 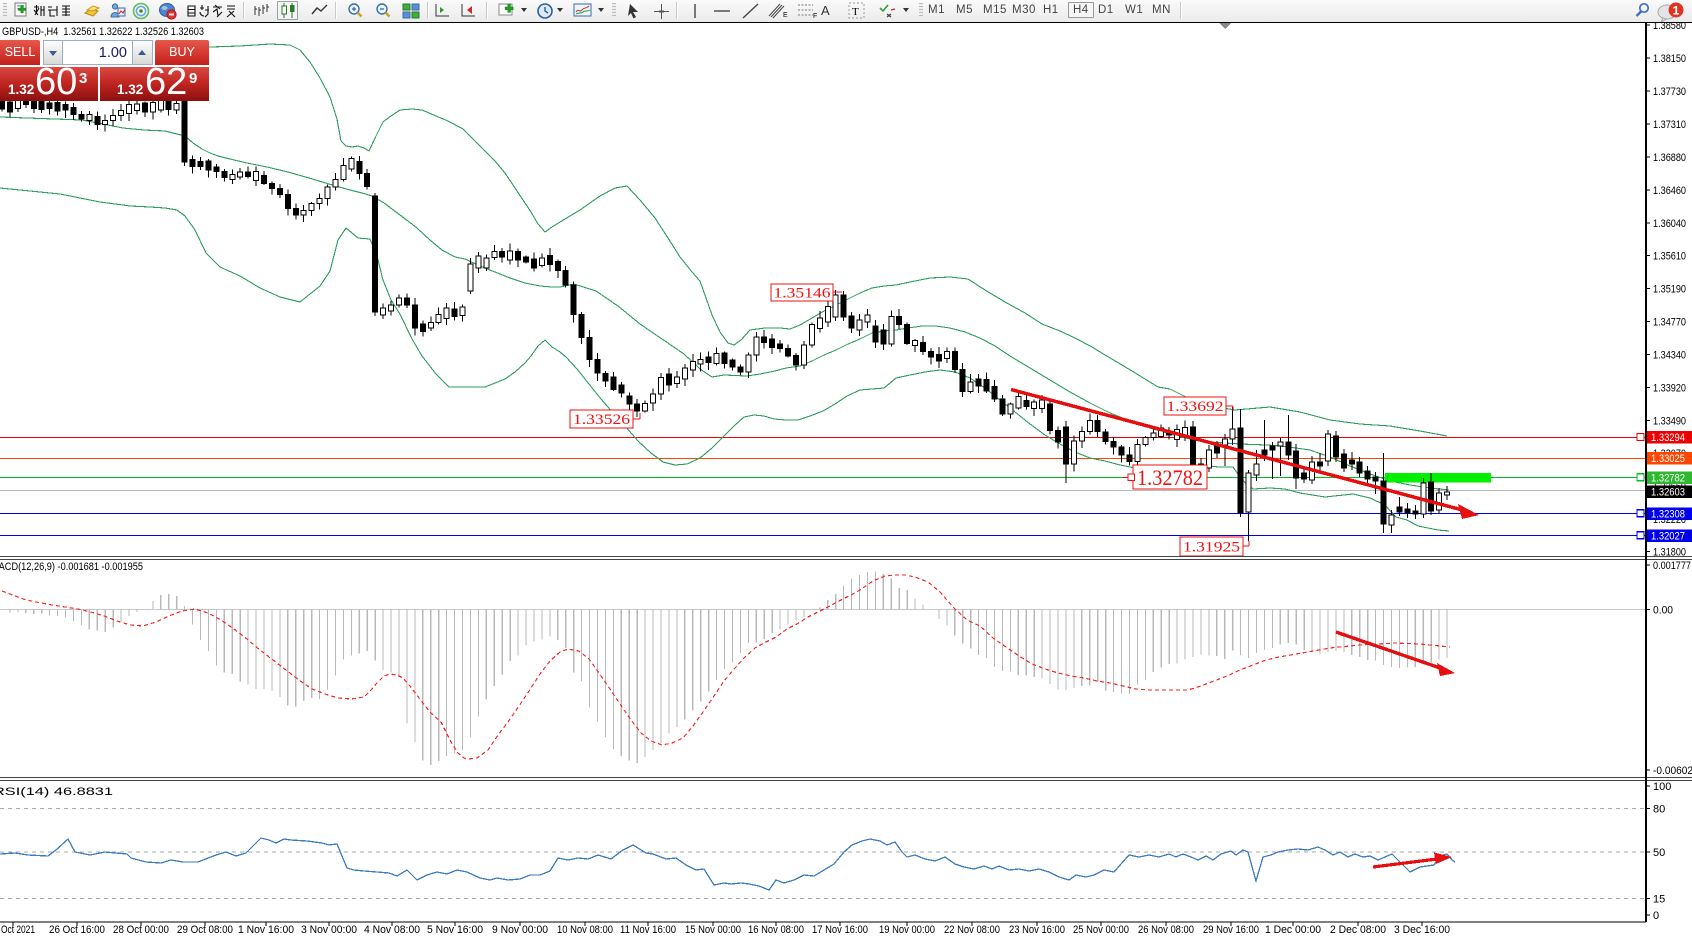 I want to click on svg-text: 1.32308, so click(x=1668, y=515).